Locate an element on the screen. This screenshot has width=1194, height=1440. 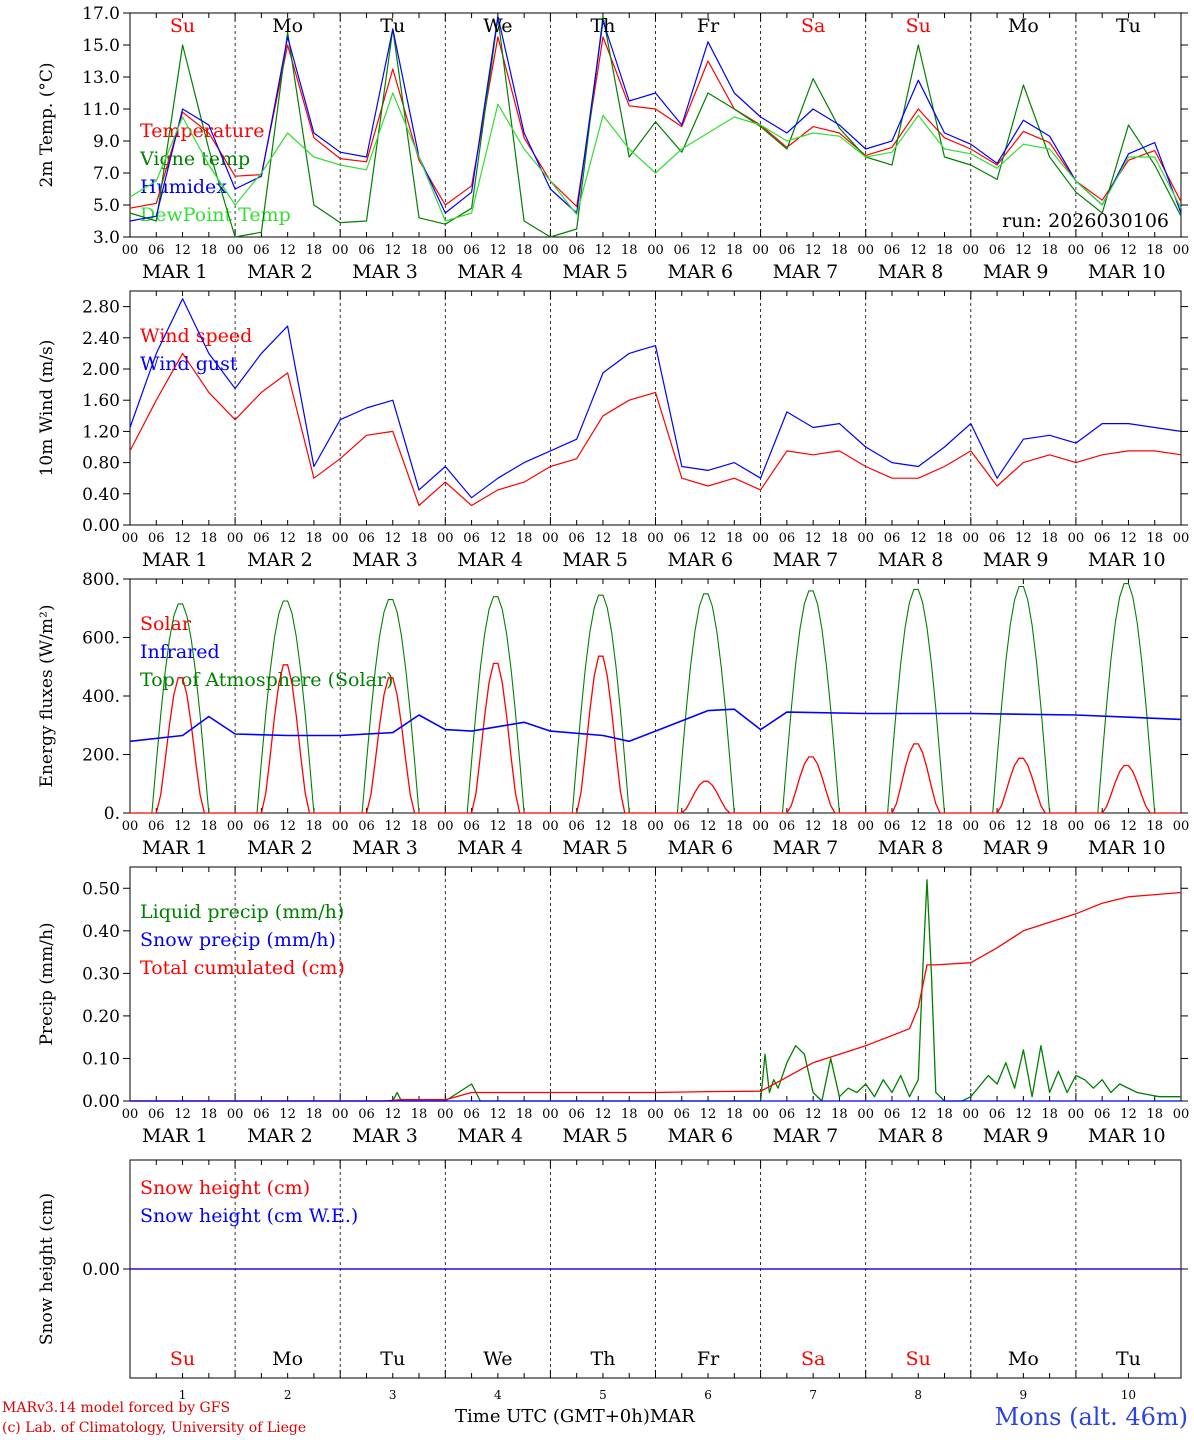
y-tick-label: 9.0 is located at coordinates (106, 142).